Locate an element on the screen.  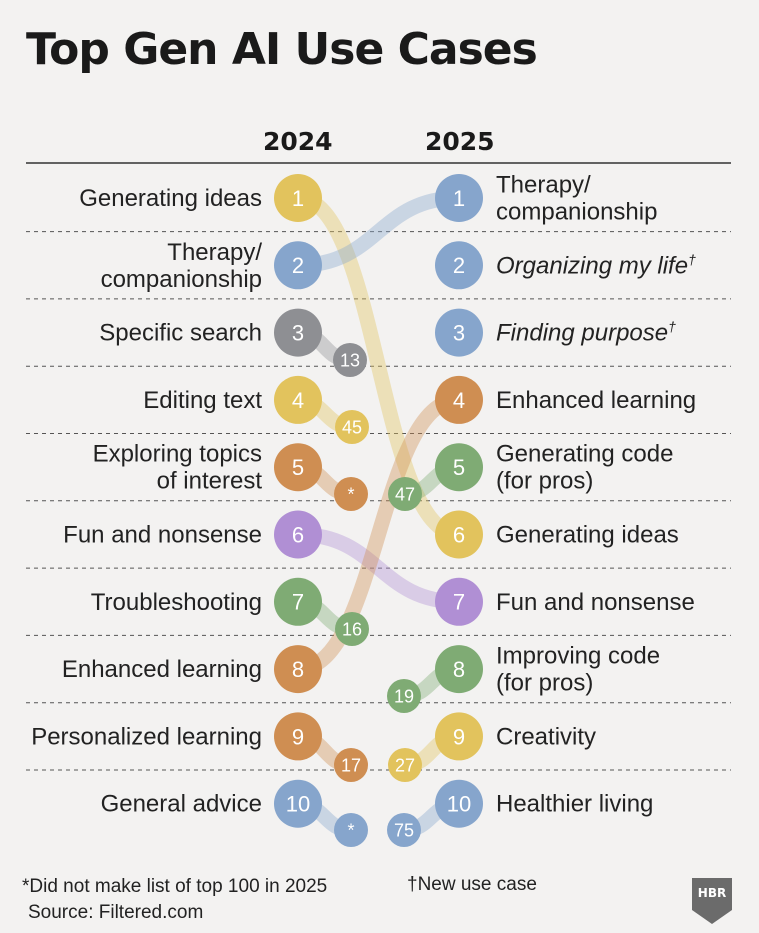
node-2024-4: 4 is located at coordinates (298, 399).